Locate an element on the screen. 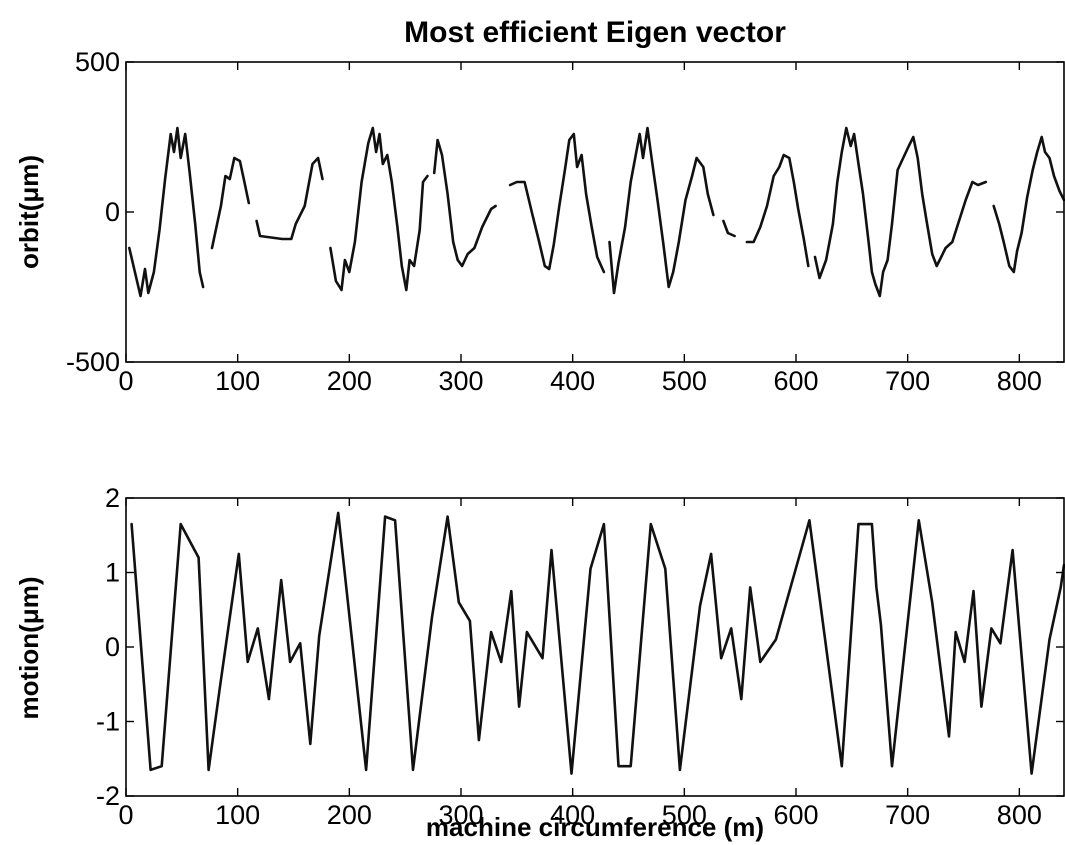  y-tick-label: -2 is located at coordinates (108, 796).